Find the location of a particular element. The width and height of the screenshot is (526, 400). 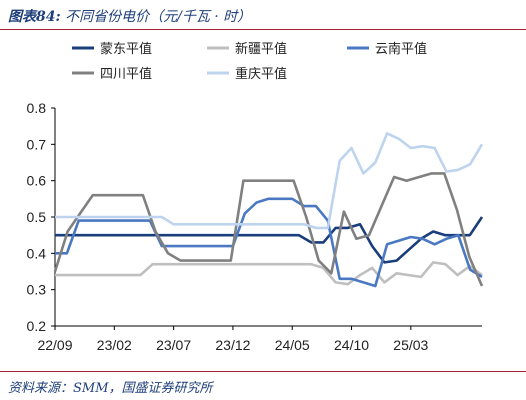

title-divider is located at coordinates (263, 29).